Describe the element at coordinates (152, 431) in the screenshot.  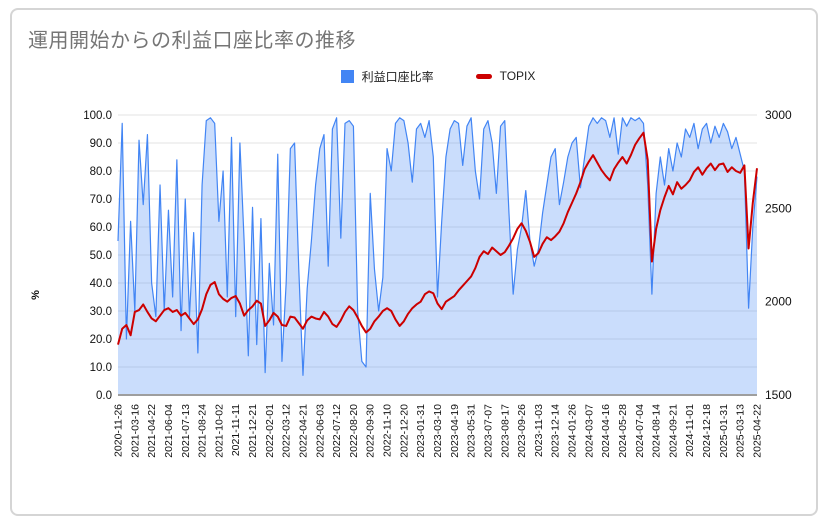
I see `x-tick-label: 2021-04-22` at that location.